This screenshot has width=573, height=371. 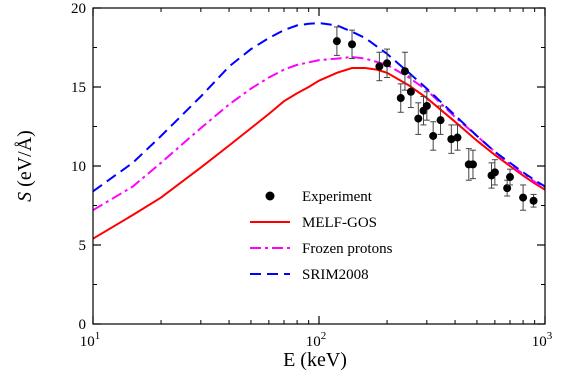 I want to click on legend-label: Experiment, so click(x=337, y=197).